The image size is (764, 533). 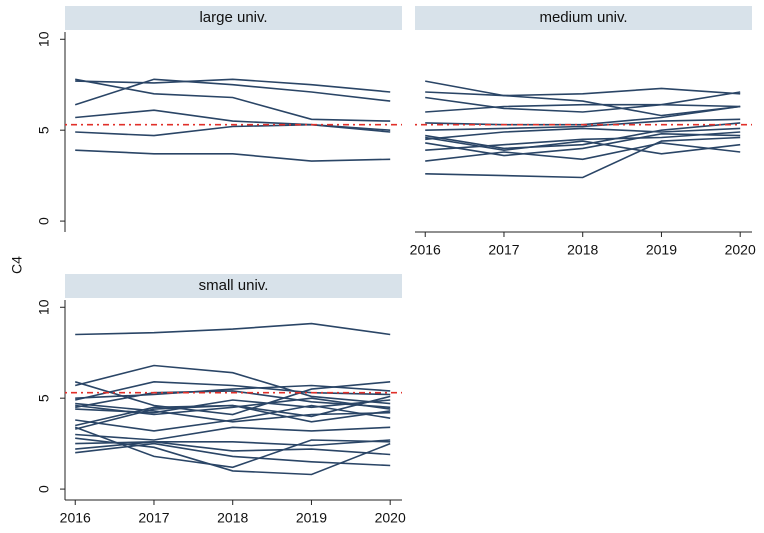 I want to click on panel-title: large univ., so click(x=233, y=17).